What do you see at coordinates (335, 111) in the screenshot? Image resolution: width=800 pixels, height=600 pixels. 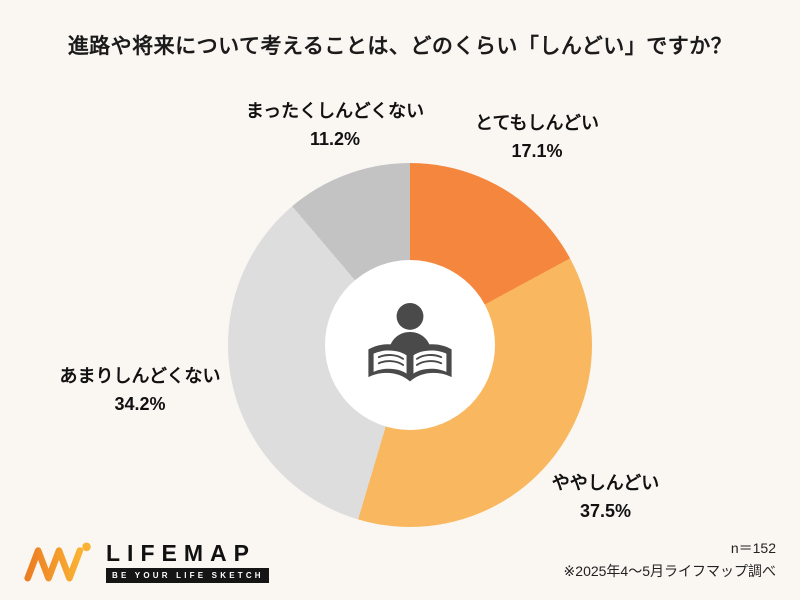 I see `segment-label-text: まったくしんどくない` at bounding box center [335, 111].